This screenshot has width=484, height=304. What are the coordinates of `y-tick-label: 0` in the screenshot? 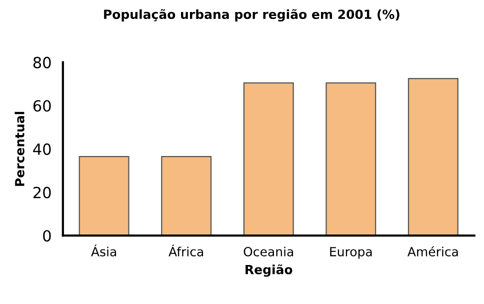 It's located at (47, 236).